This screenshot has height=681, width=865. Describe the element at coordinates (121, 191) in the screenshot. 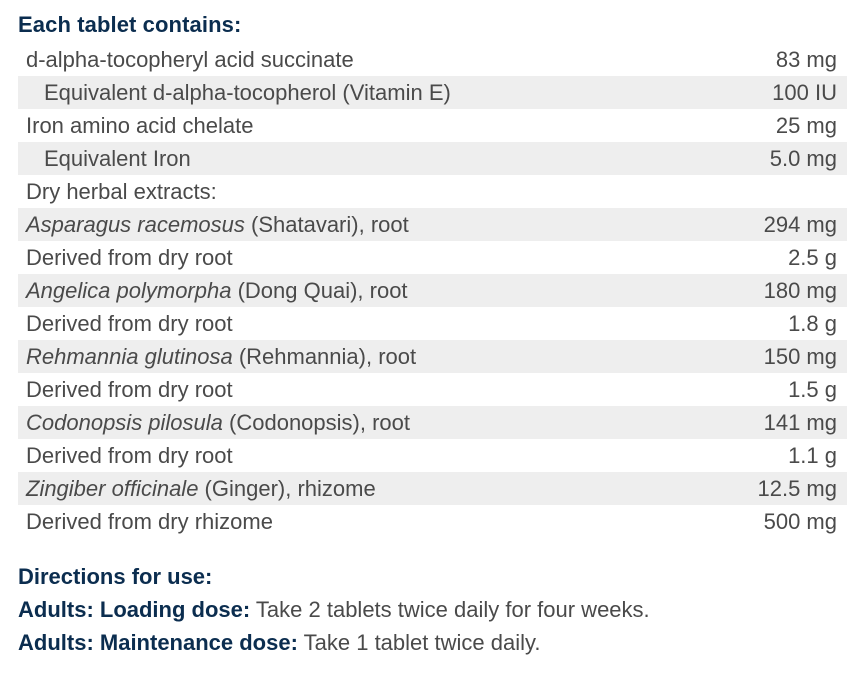

I see `common-name: Dry herbal extracts:` at that location.